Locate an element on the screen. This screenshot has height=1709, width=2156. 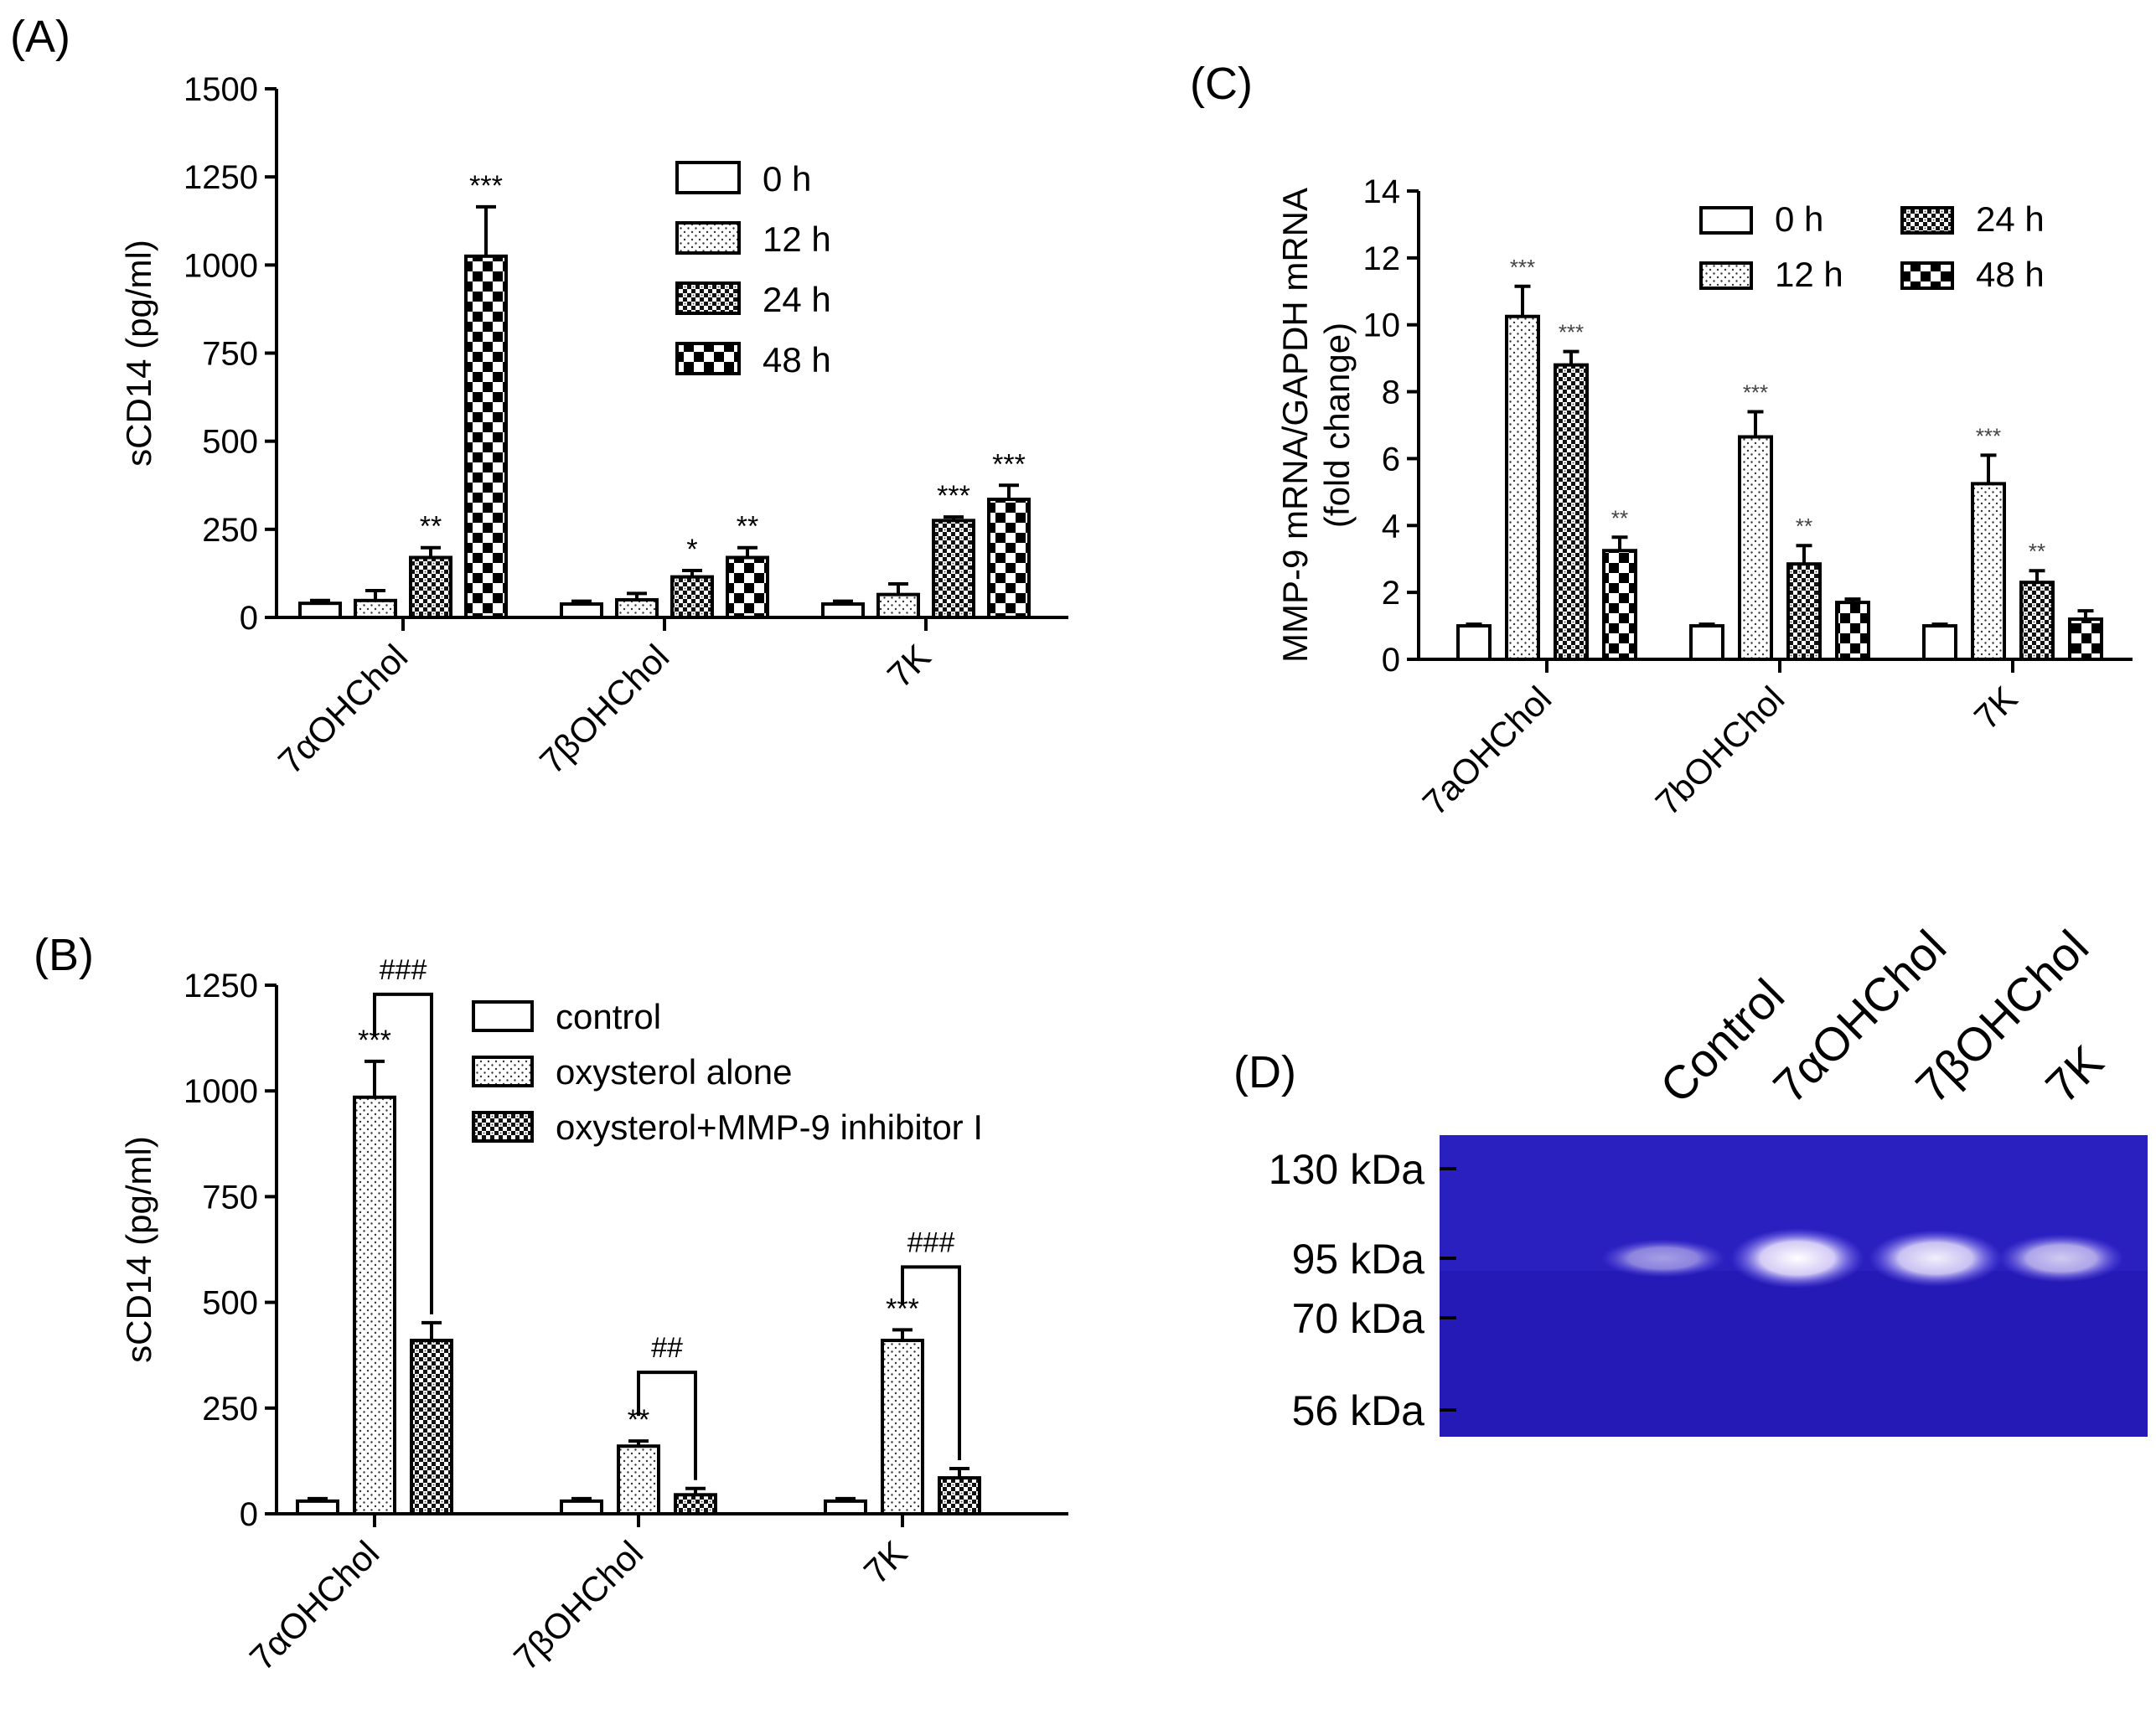
panel-label-a: (A) is located at coordinates (40, 37).